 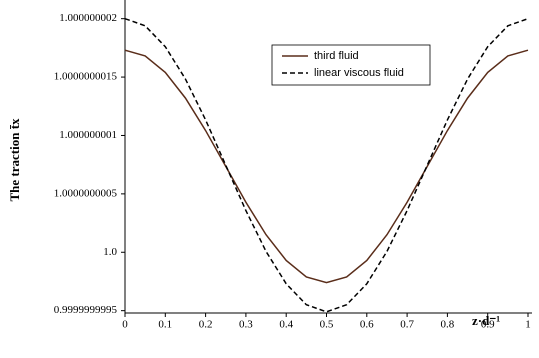 I want to click on x-tick-label: 0.7, so click(x=407, y=325).